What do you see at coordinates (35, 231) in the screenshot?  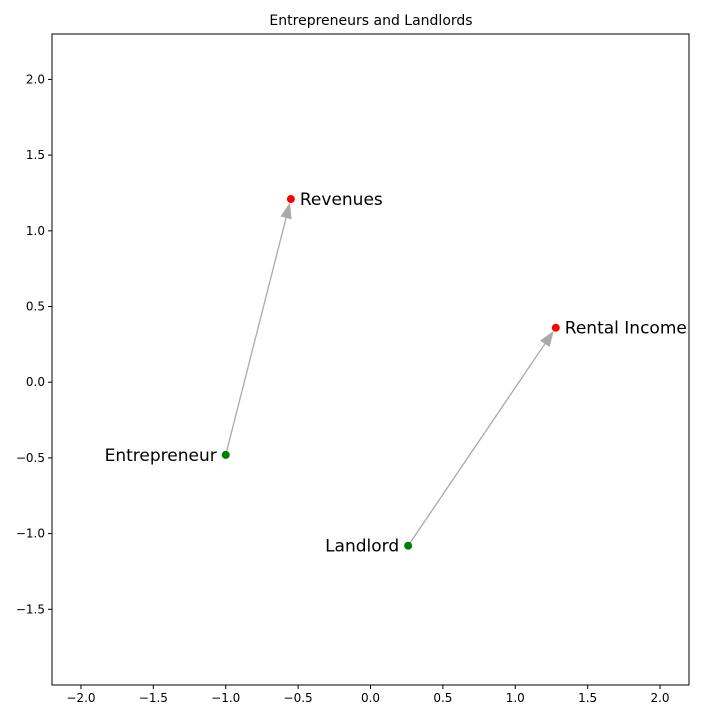 I see `y-tick-label: 1.0` at bounding box center [35, 231].